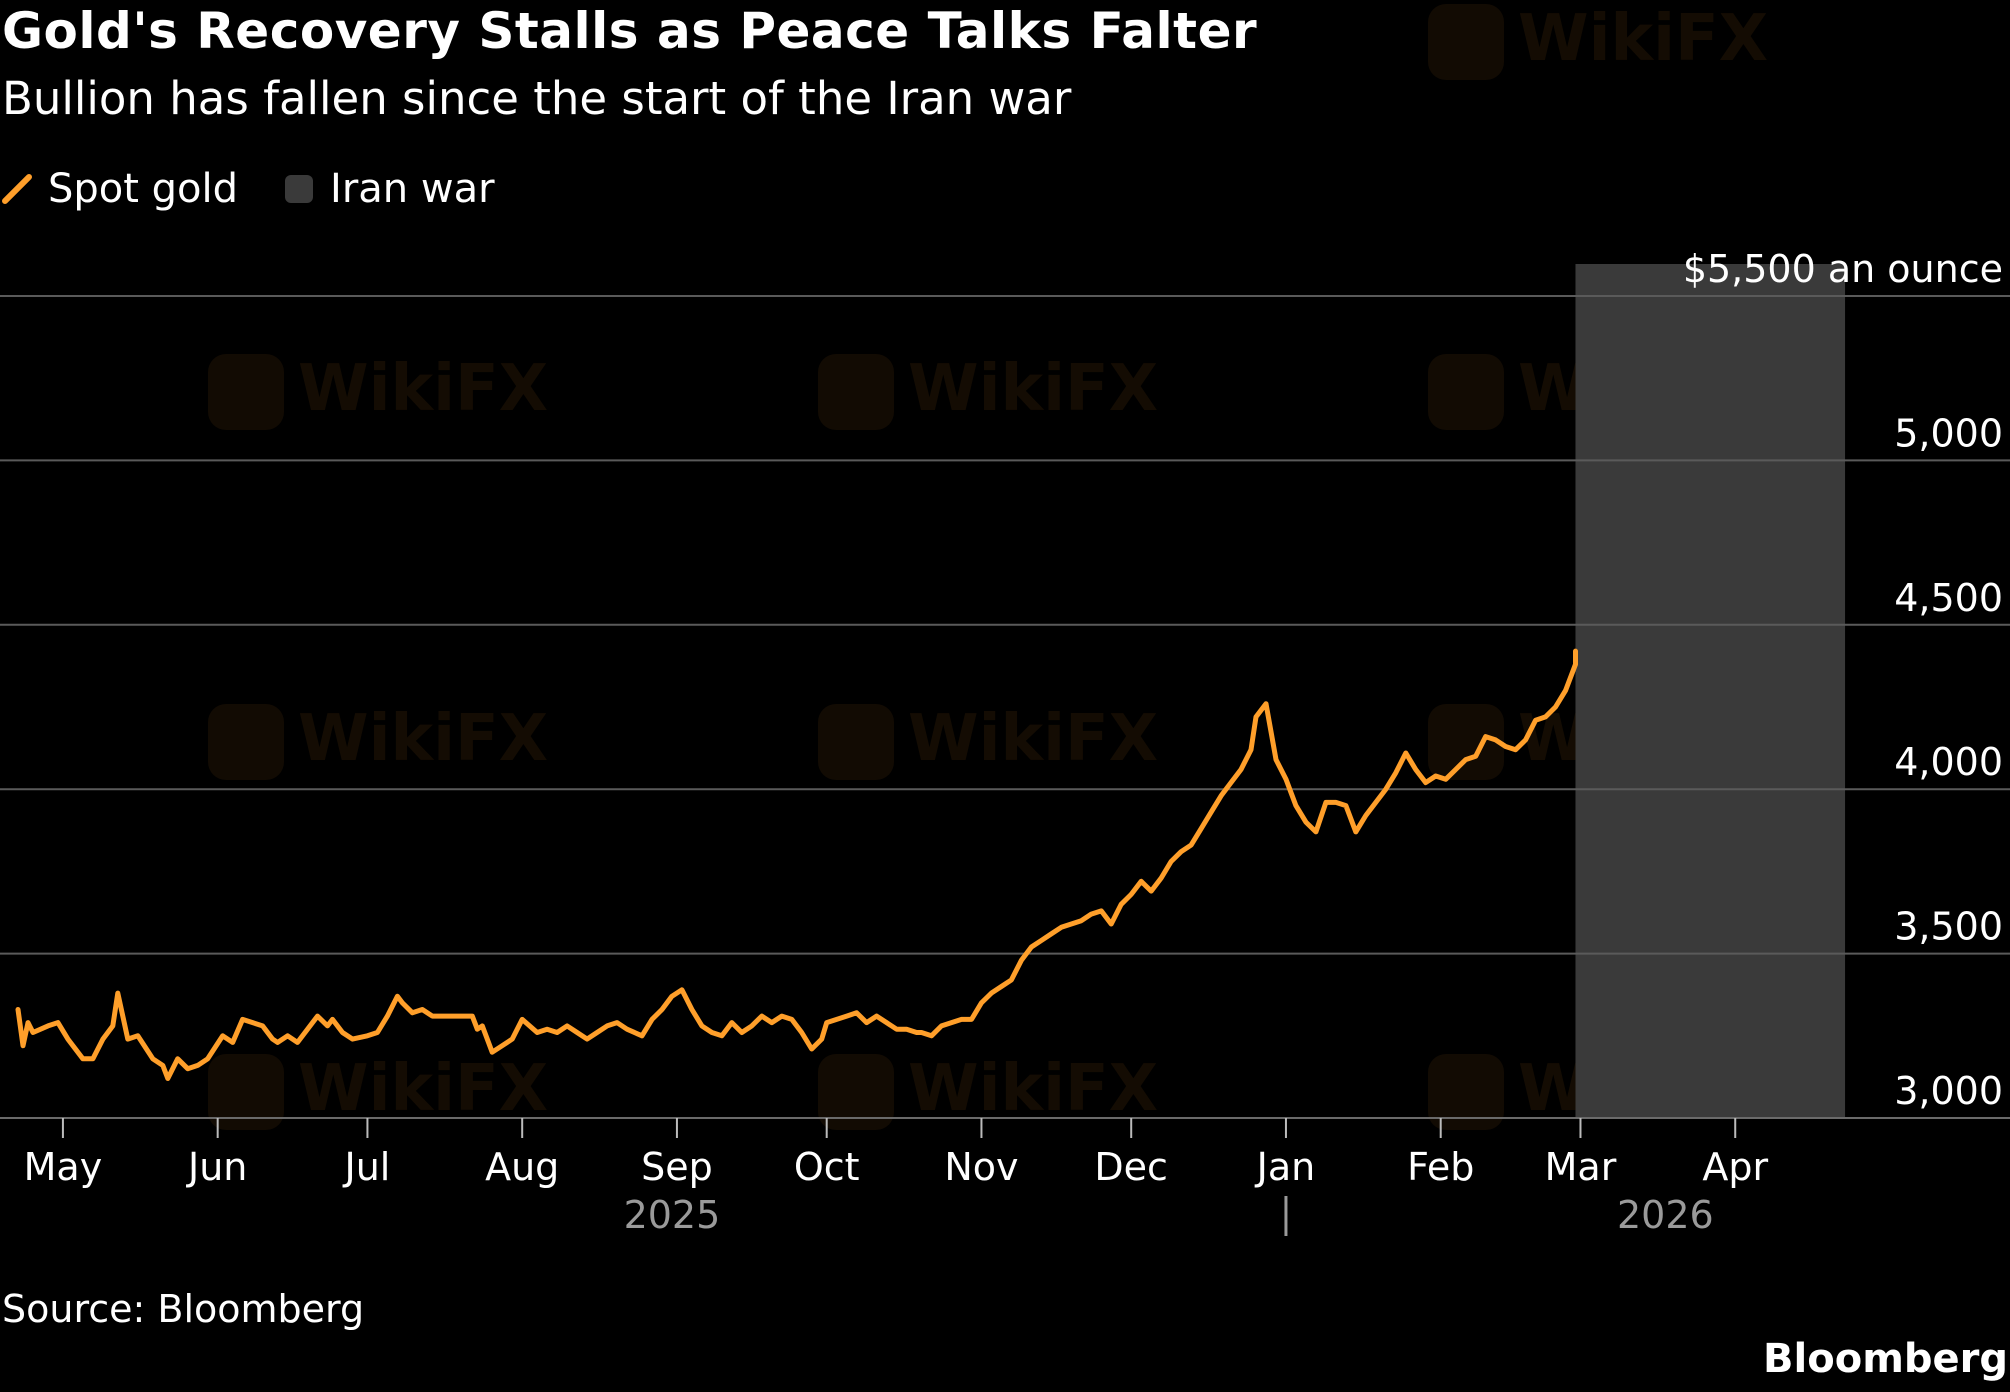 The width and height of the screenshot is (2010, 1392). What do you see at coordinates (1581, 1167) in the screenshot?
I see `x-tick-label: Mar` at bounding box center [1581, 1167].